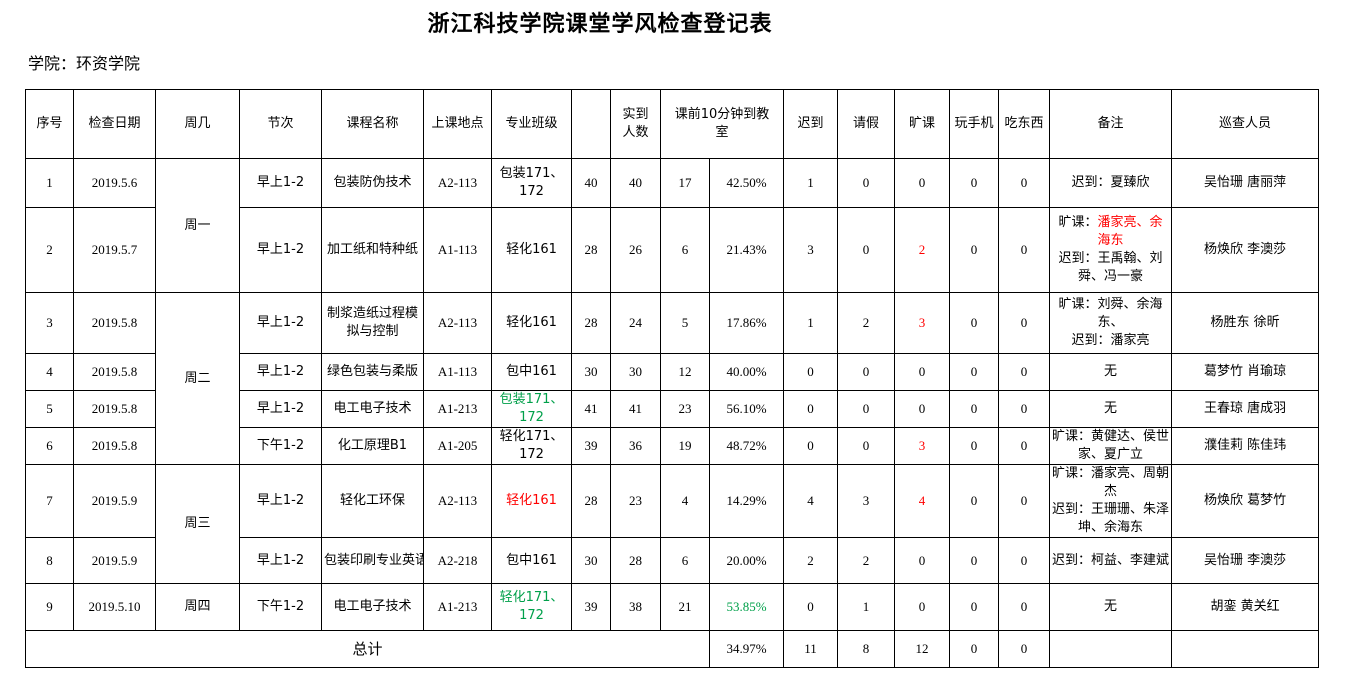 The height and width of the screenshot is (684, 1345). Describe the element at coordinates (531, 124) in the screenshot. I see `col-class-header: 专业班级` at that location.